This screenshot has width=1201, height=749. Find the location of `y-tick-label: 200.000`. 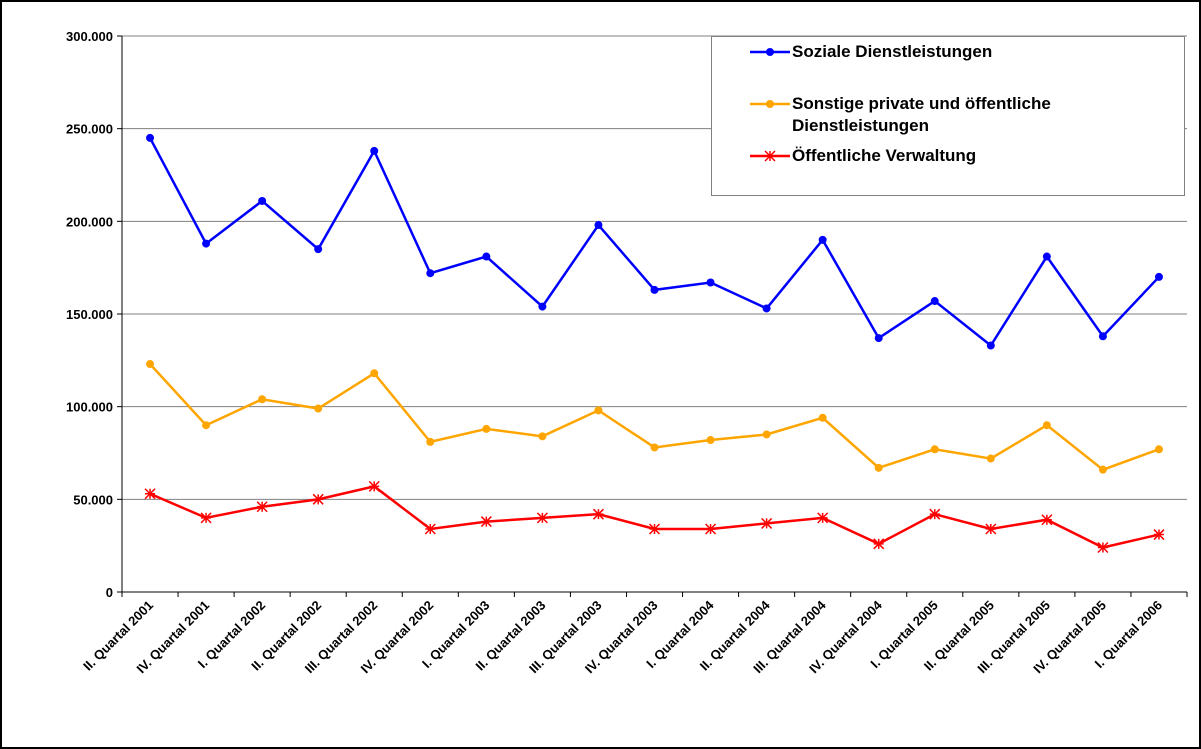

y-tick-label: 200.000 is located at coordinates (89, 221).